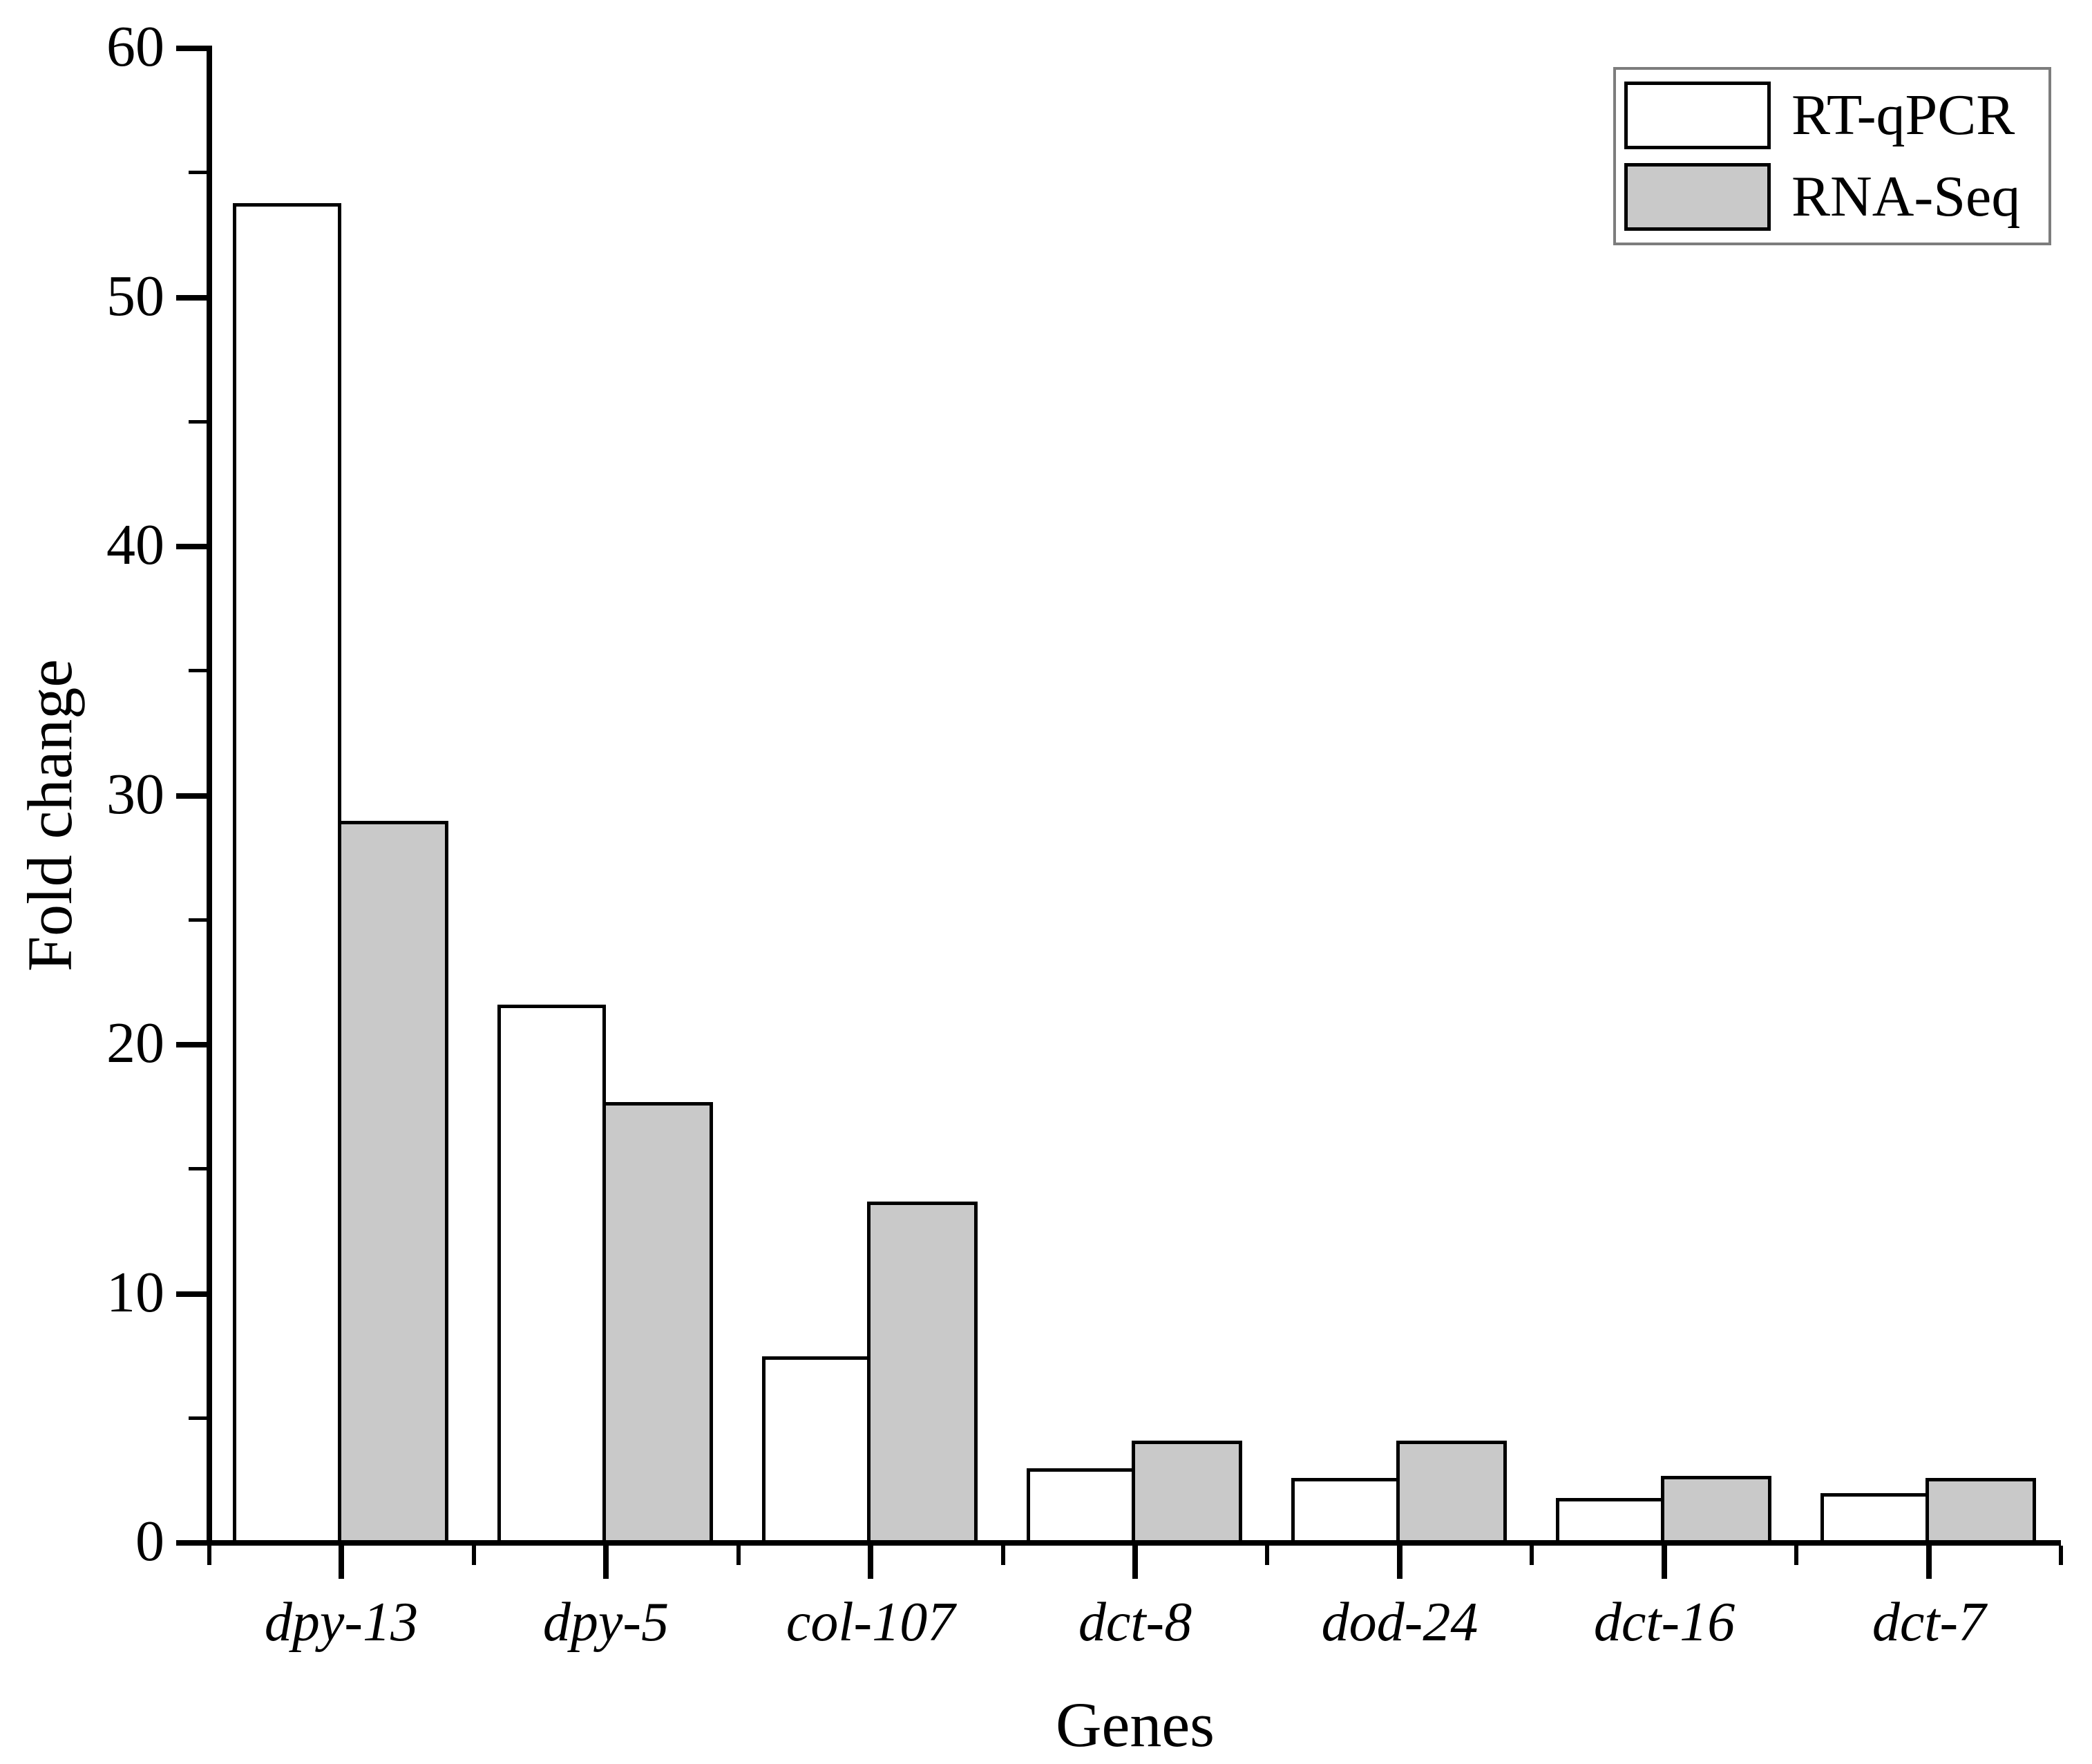  I want to click on legend-row-rnaseq: RNA-Seq, so click(1836, 197).